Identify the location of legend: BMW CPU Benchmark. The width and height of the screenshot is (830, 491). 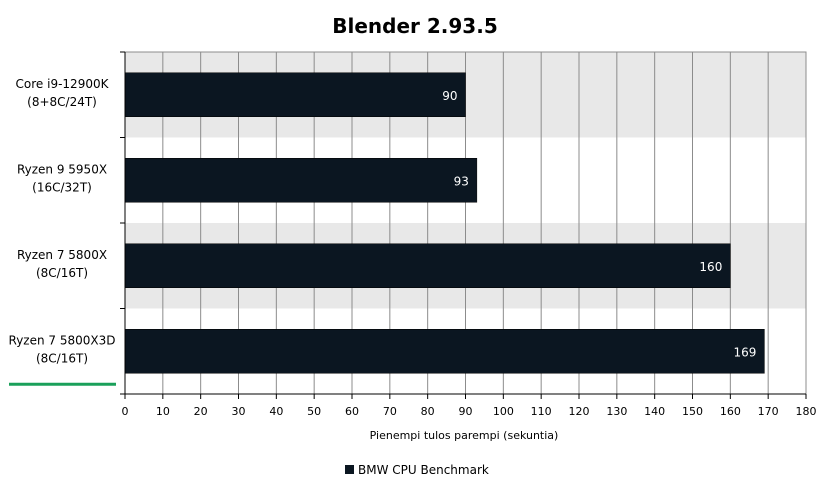
(417, 470).